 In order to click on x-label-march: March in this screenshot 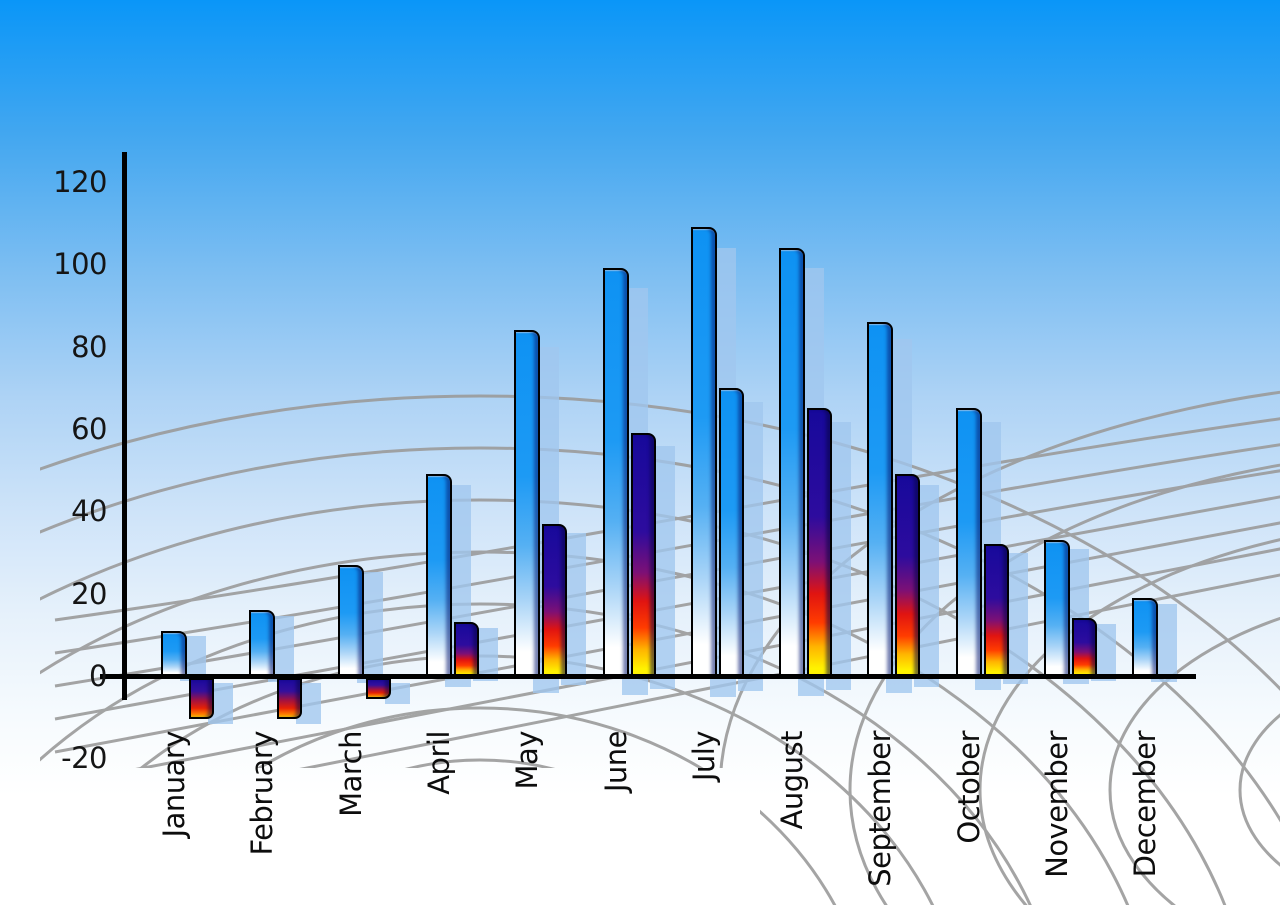, I will do `click(350, 774)`.